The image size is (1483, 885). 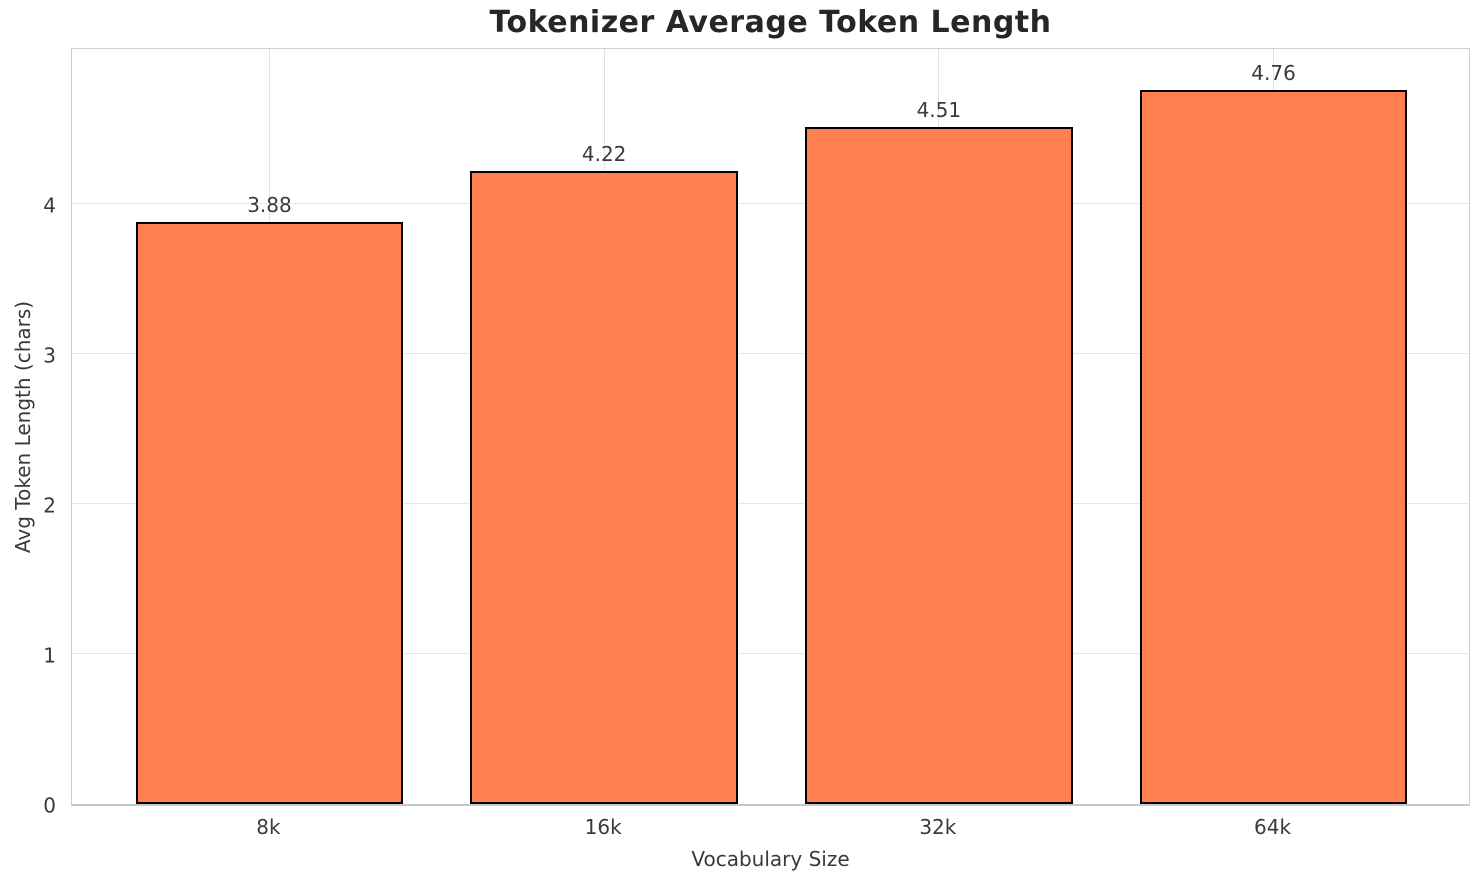 I want to click on x-tick-label-16k: 16k, so click(x=603, y=827).